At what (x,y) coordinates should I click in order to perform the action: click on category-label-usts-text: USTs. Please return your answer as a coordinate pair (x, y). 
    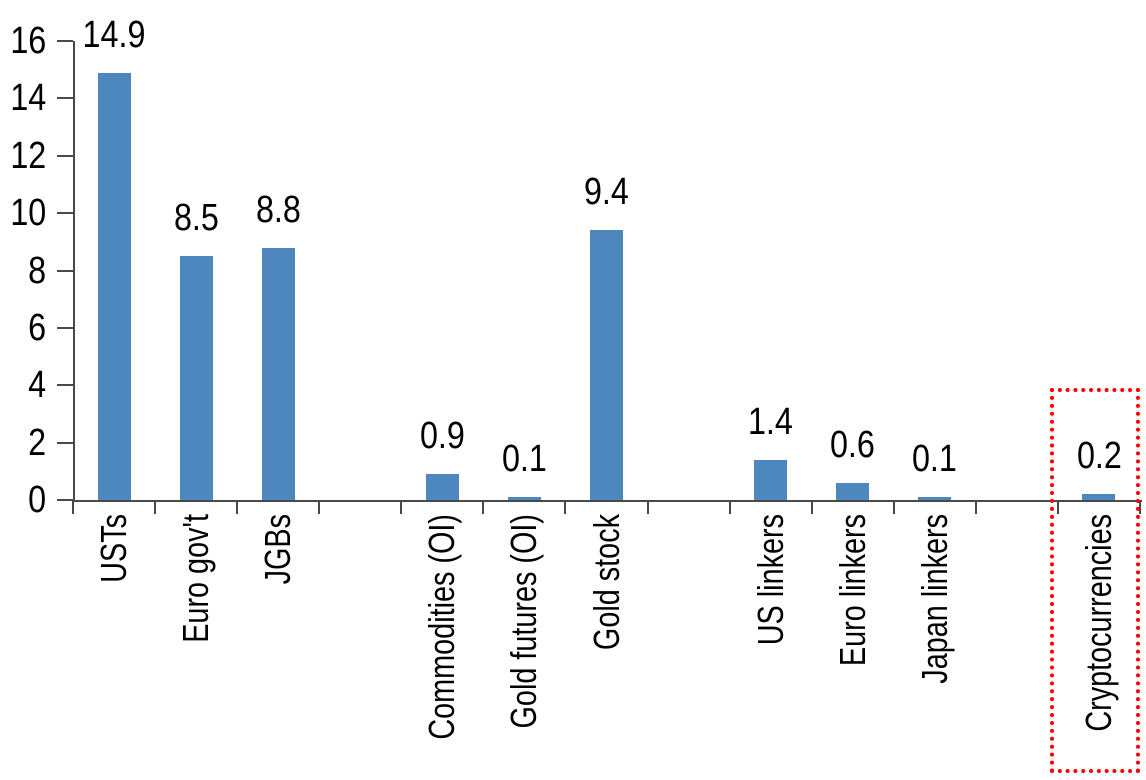
    Looking at the image, I should click on (114, 548).